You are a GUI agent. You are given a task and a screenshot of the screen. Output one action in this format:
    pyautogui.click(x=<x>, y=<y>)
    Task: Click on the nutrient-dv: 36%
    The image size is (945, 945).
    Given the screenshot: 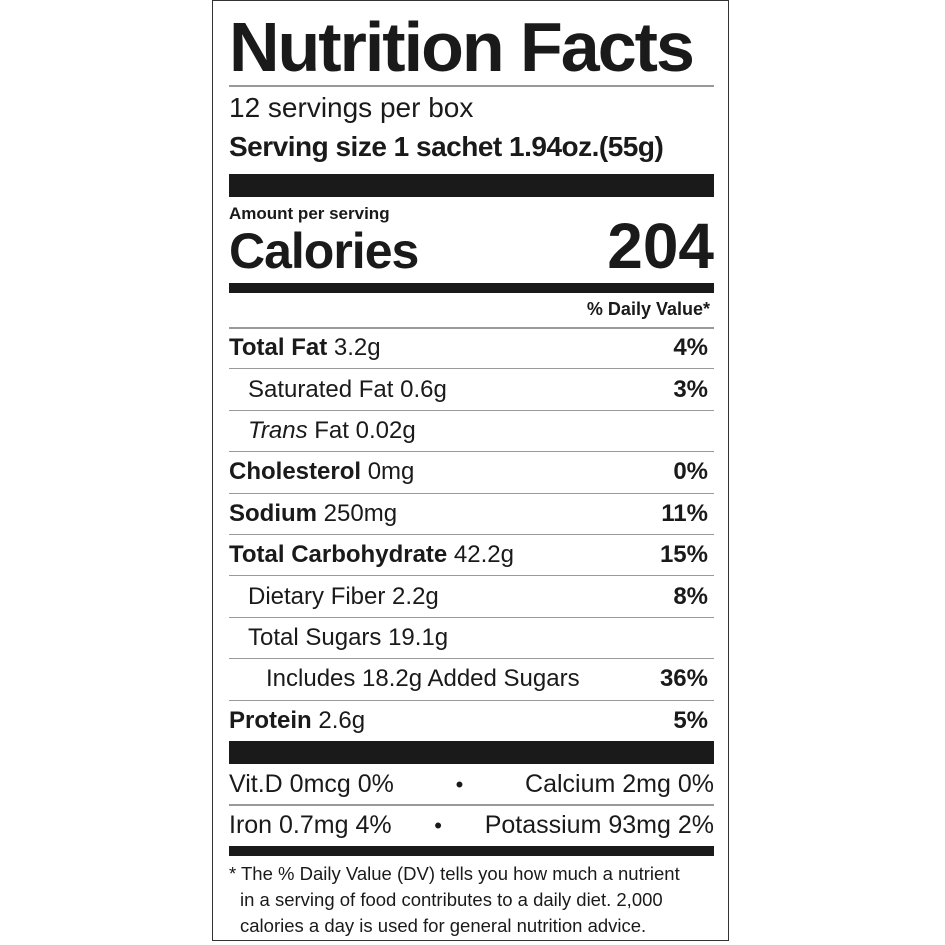 What is the action you would take?
    pyautogui.click(x=683, y=679)
    